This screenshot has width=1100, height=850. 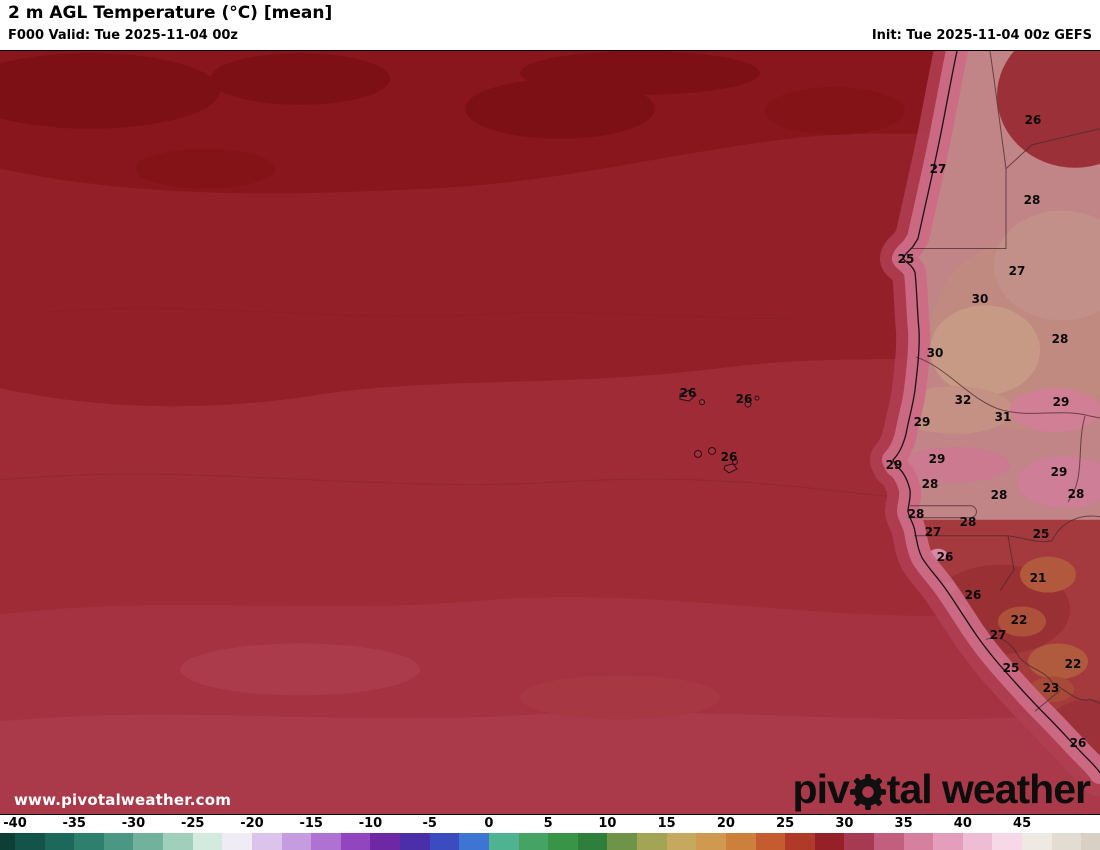 I want to click on colorbar-strip, so click(x=550, y=841).